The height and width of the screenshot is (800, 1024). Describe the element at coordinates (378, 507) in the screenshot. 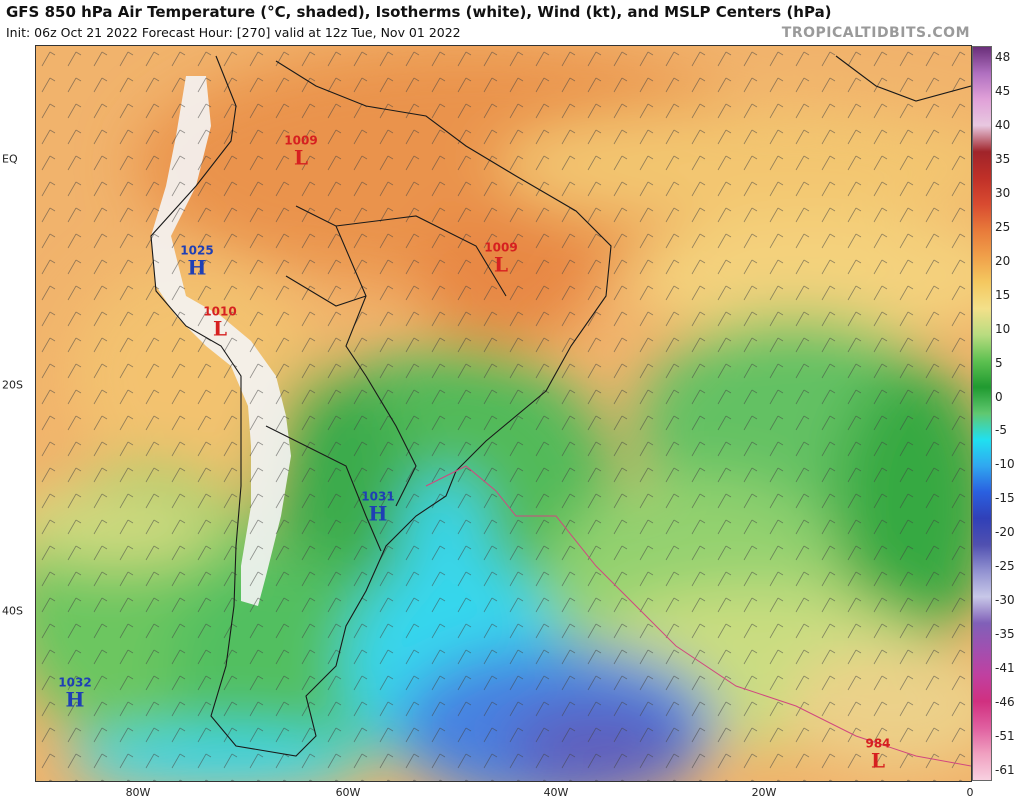

I see `pressure-center-high: 1031 H` at that location.